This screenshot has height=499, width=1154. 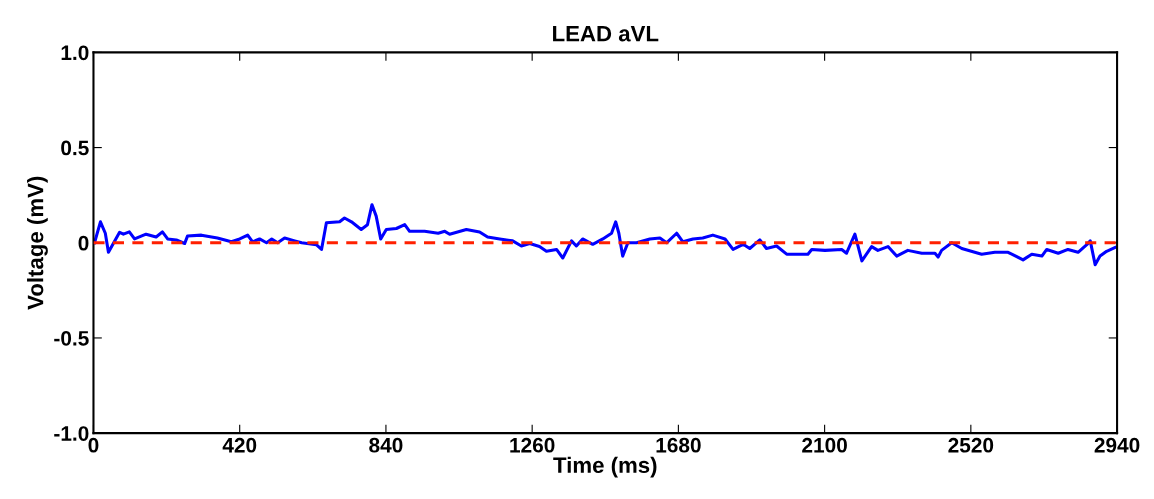 What do you see at coordinates (532, 445) in the screenshot?
I see `x-tick-label: 1260` at bounding box center [532, 445].